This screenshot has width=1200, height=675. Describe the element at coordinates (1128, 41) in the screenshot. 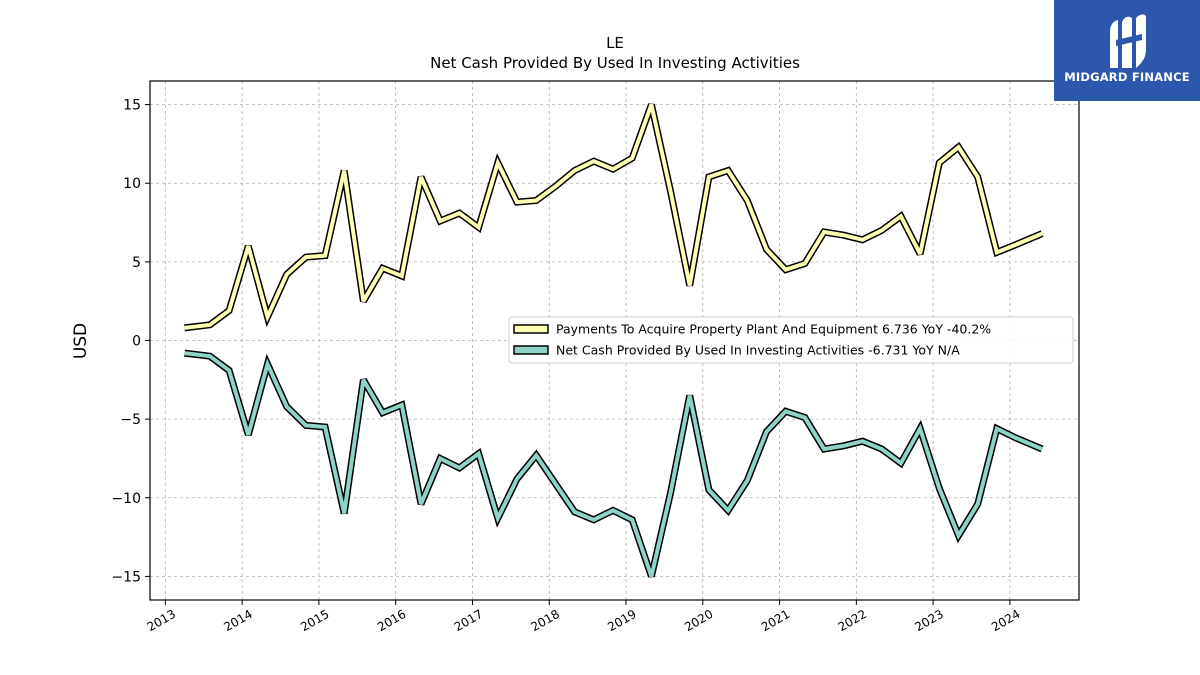

I see `logo-mark-icon` at that location.